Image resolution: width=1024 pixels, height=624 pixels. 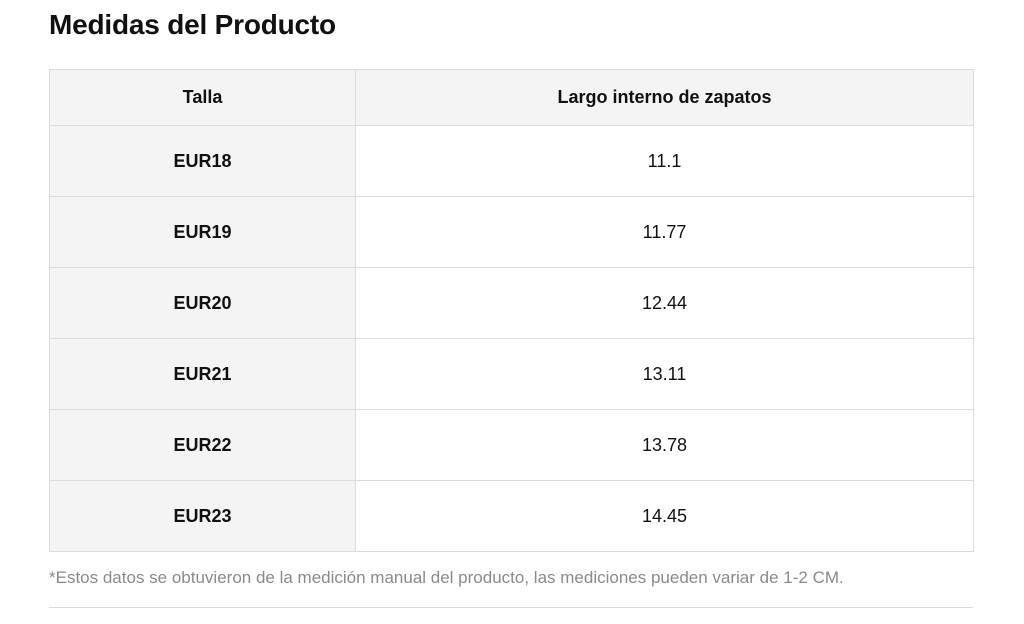 What do you see at coordinates (202, 161) in the screenshot?
I see `size-cell: EUR18` at bounding box center [202, 161].